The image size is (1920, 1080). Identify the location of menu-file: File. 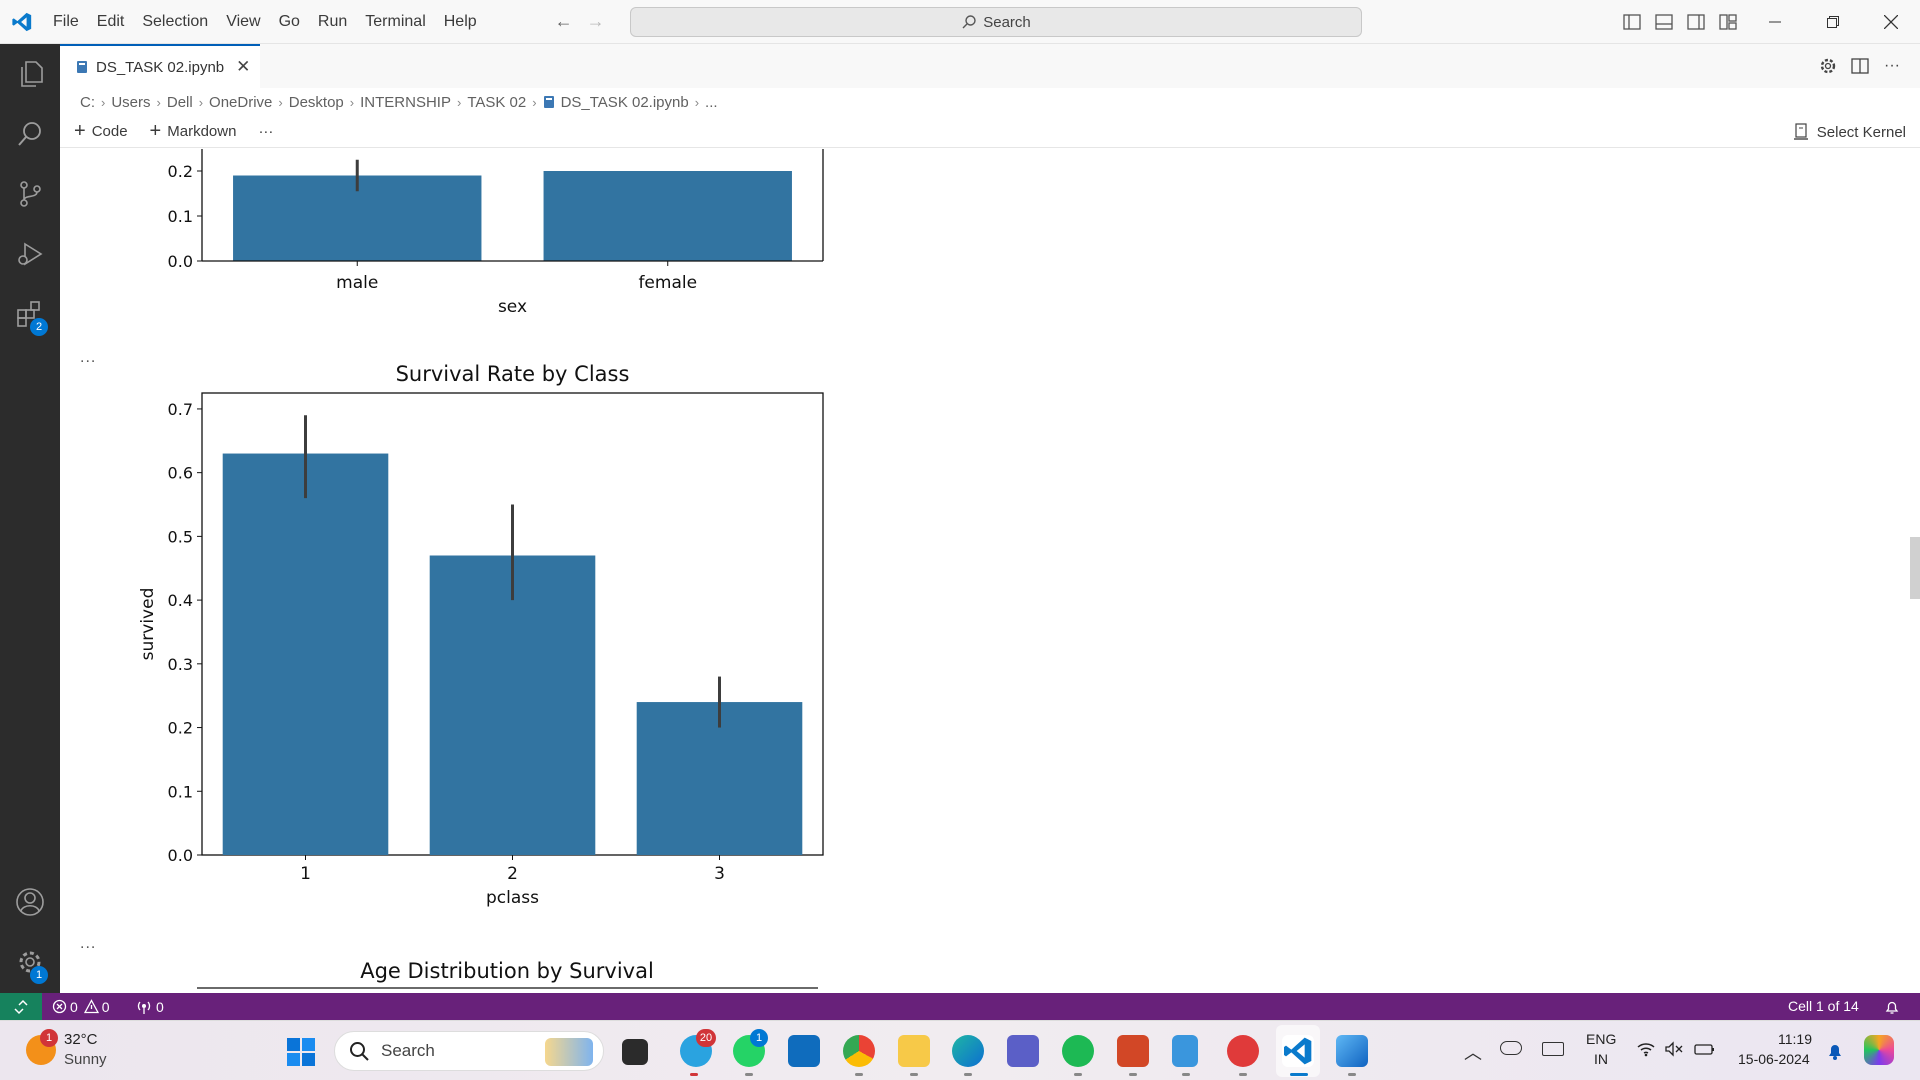
(66, 21).